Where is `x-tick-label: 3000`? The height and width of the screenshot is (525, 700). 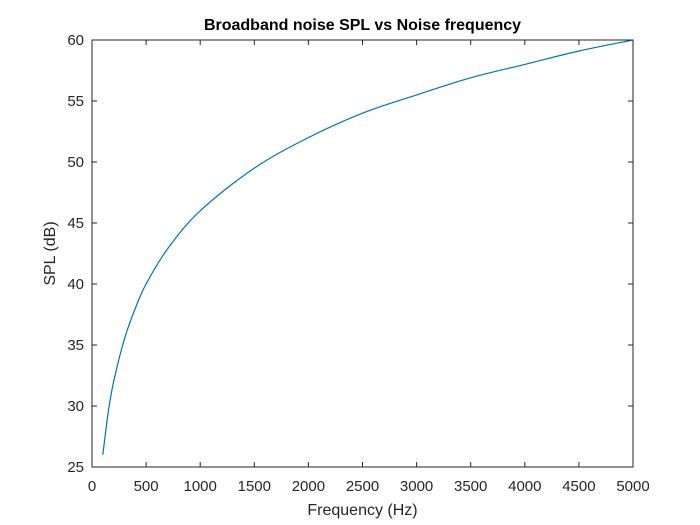 x-tick-label: 3000 is located at coordinates (416, 486).